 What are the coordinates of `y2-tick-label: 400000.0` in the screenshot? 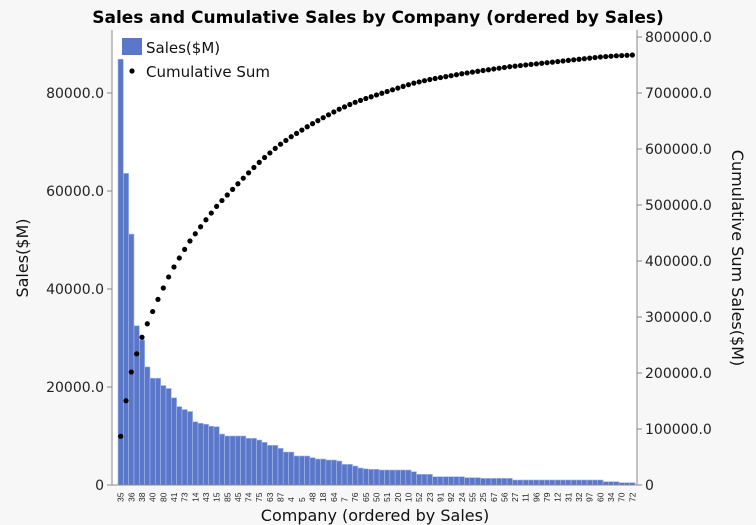 It's located at (678, 262).